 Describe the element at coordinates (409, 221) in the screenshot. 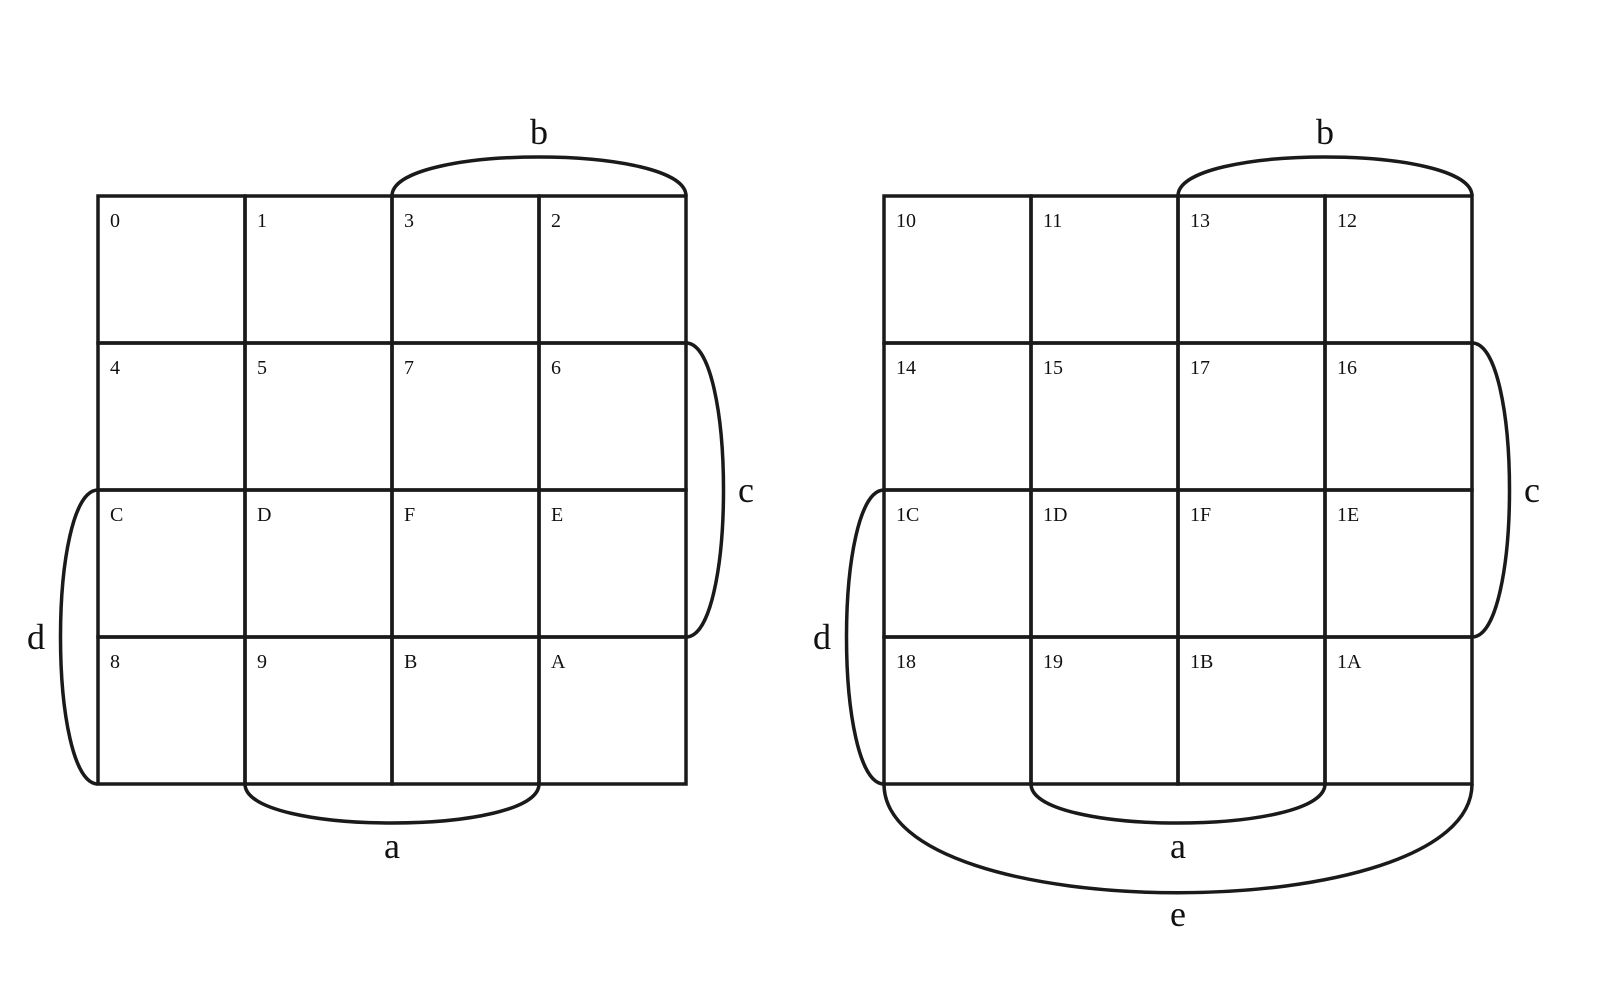

I see `cell-label: 3` at that location.